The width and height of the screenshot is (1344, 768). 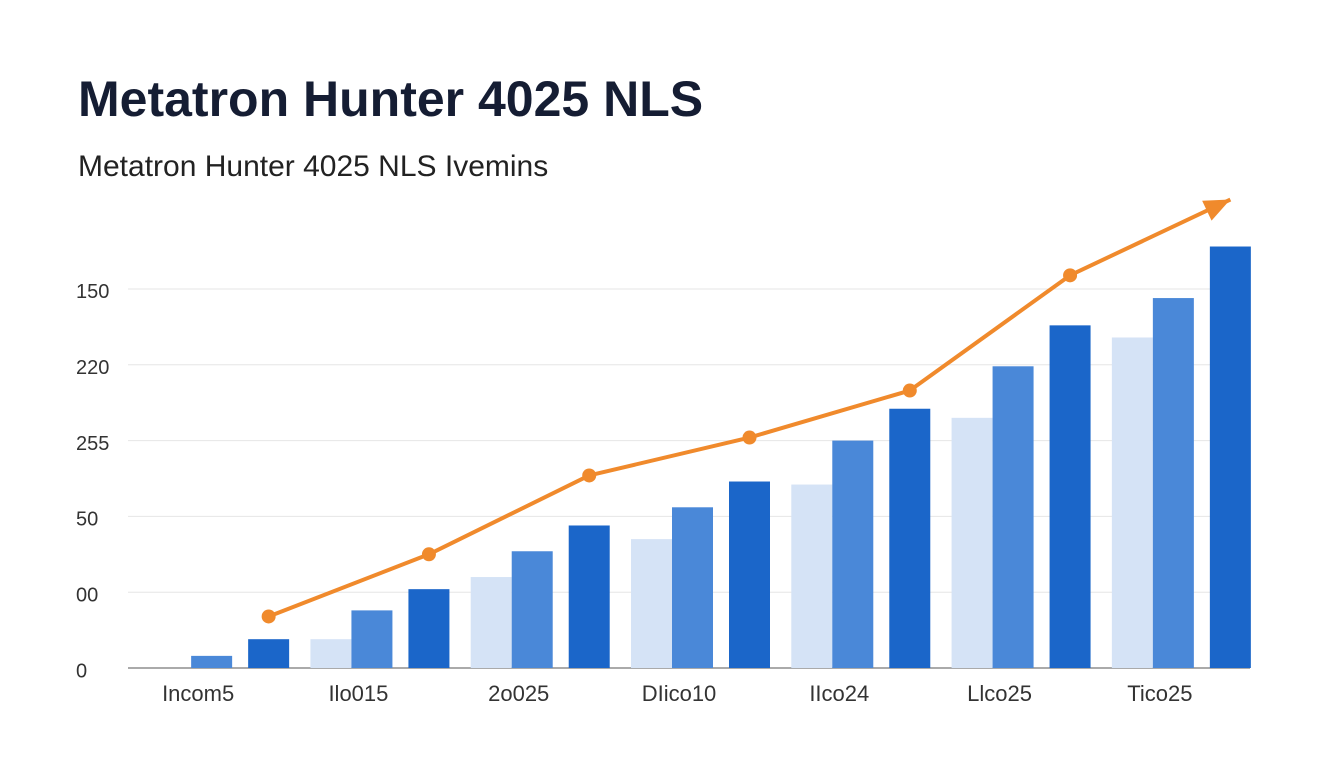 What do you see at coordinates (1216, 210) in the screenshot?
I see `arrow-head` at bounding box center [1216, 210].